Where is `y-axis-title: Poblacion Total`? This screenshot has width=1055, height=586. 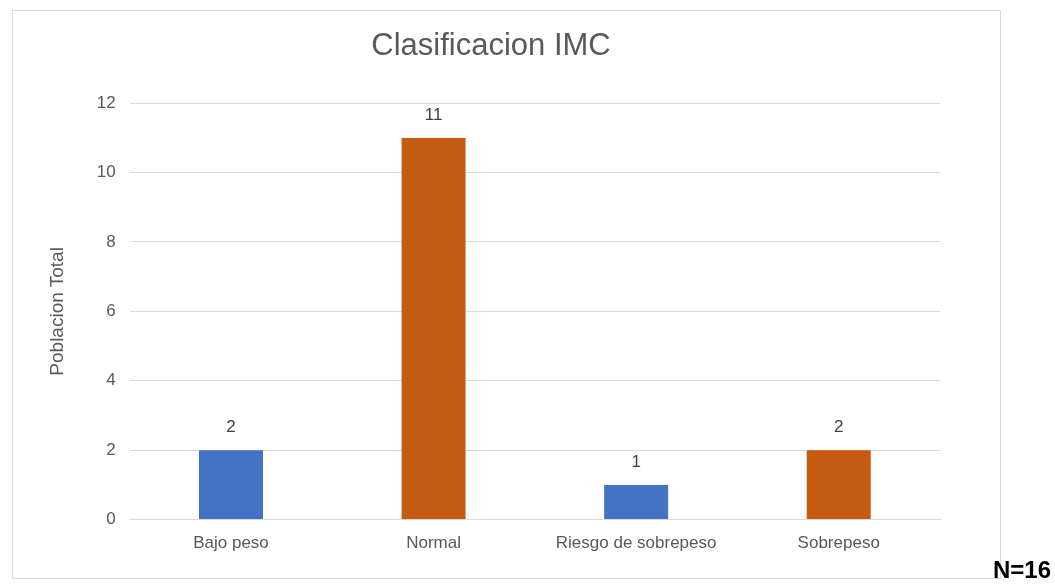 y-axis-title: Poblacion Total is located at coordinates (56, 311).